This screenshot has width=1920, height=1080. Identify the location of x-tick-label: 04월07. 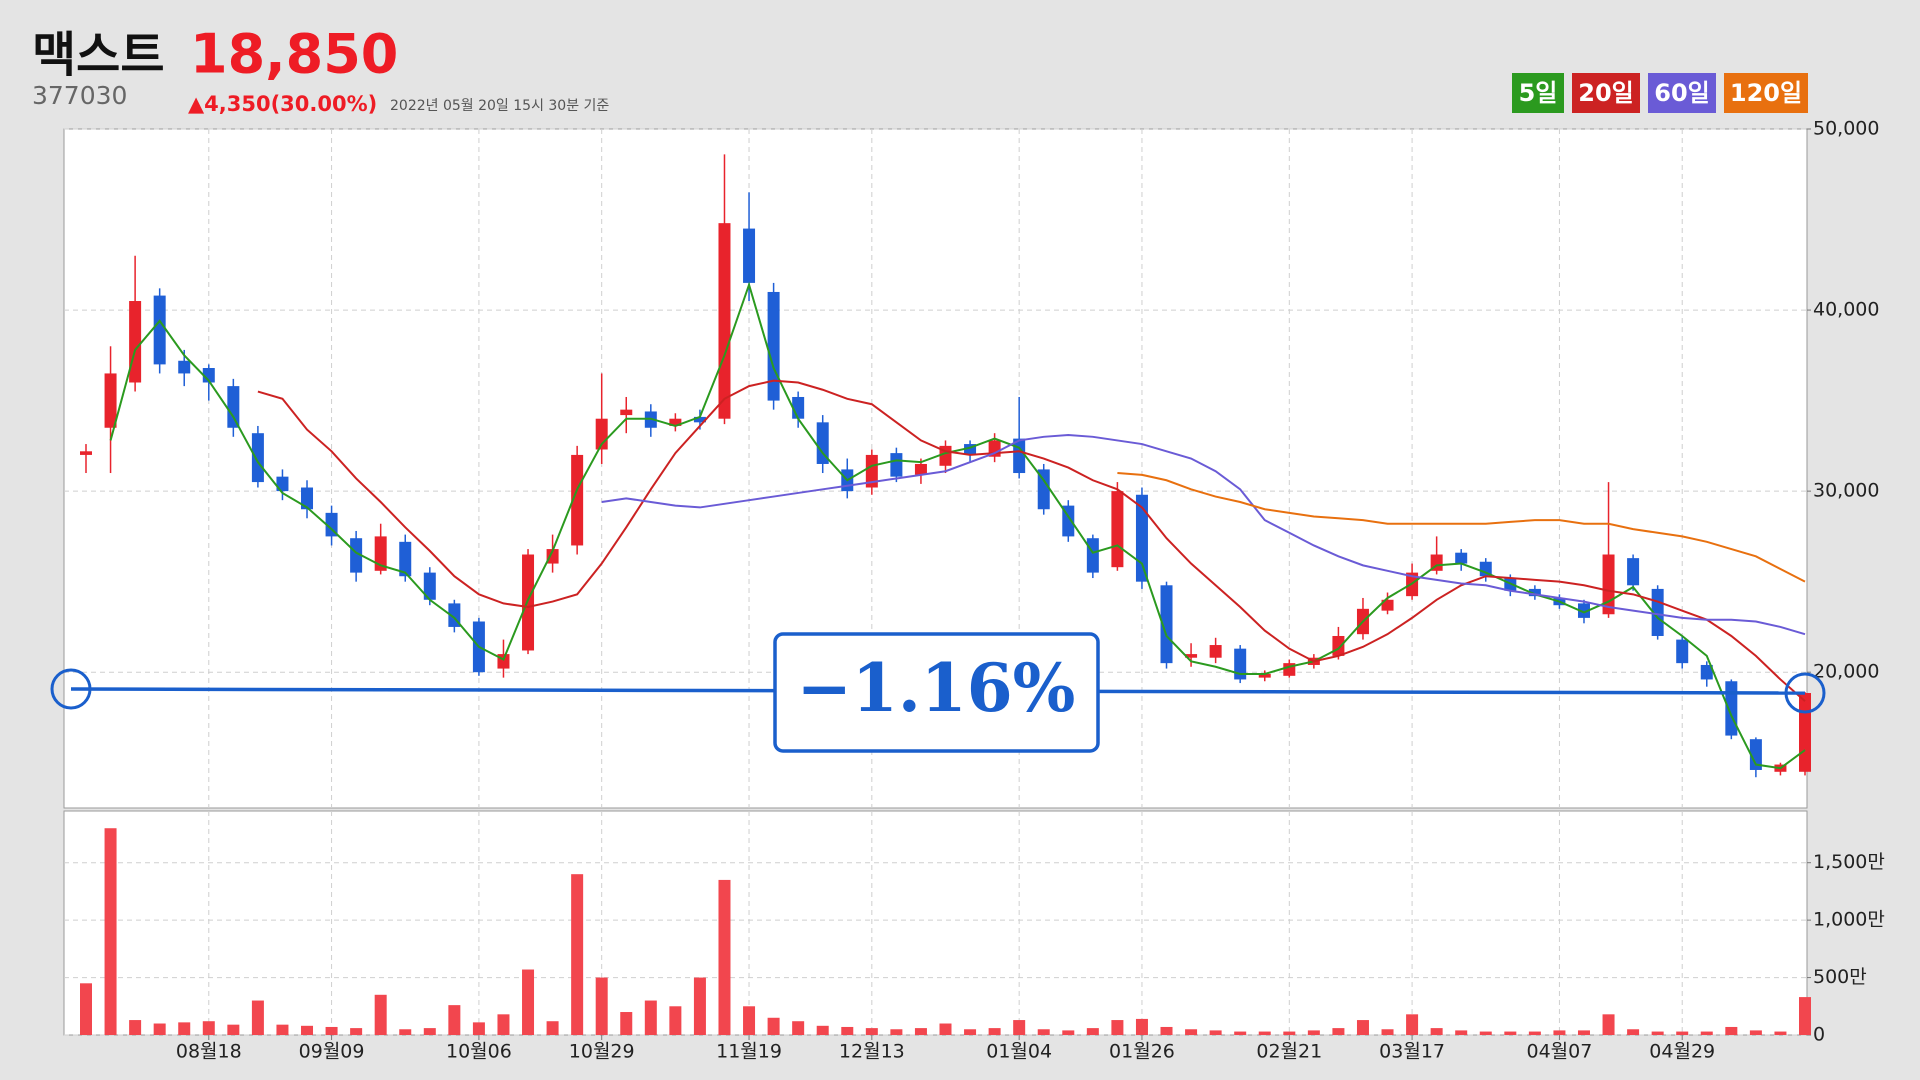
(1560, 1052).